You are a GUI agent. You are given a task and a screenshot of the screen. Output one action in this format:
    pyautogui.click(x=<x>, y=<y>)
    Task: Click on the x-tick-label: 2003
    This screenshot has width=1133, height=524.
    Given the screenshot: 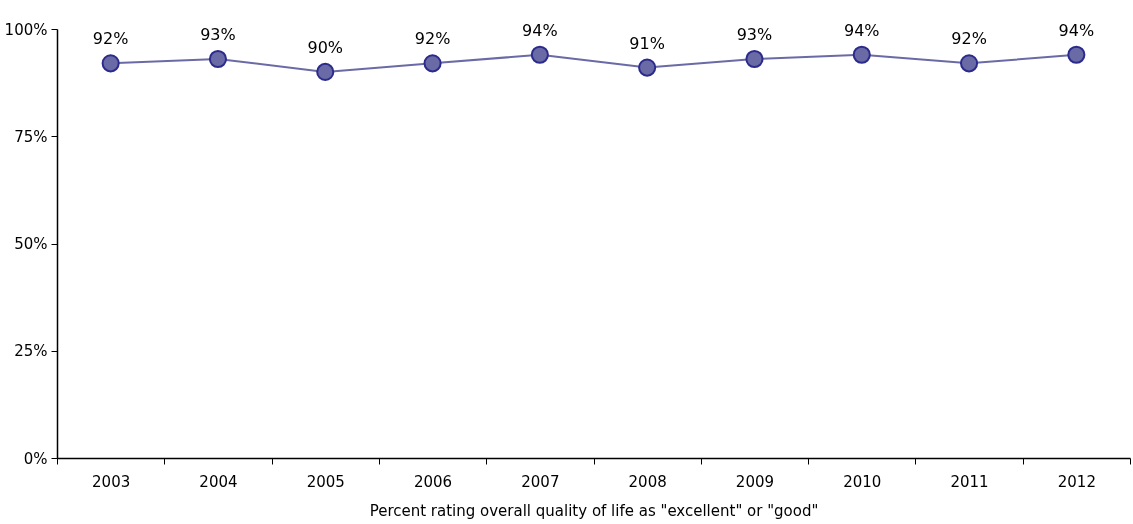 What is the action you would take?
    pyautogui.click(x=111, y=481)
    